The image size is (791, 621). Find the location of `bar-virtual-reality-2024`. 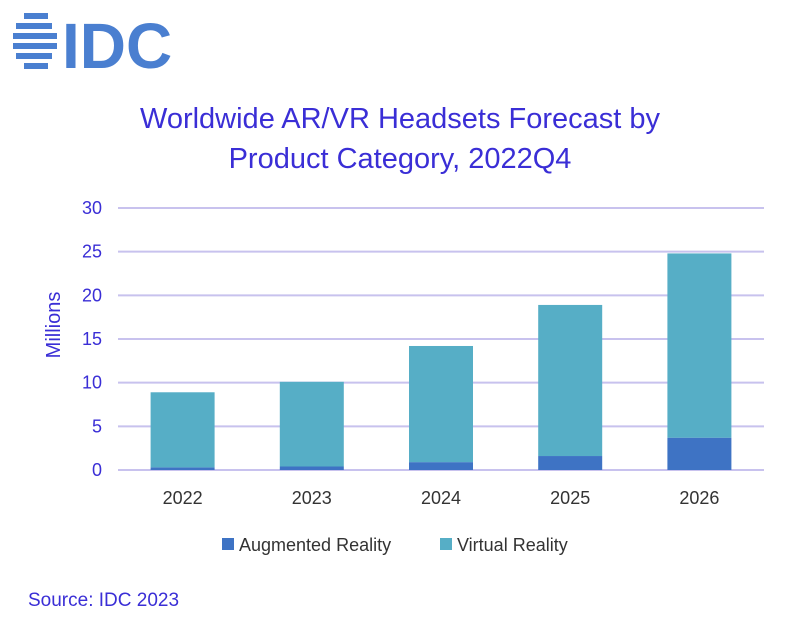

bar-virtual-reality-2024 is located at coordinates (441, 404).